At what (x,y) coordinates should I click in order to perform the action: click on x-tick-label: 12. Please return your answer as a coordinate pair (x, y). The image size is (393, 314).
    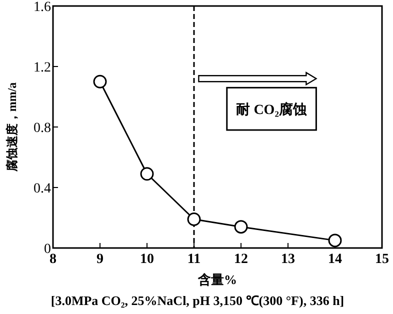
    Looking at the image, I should click on (241, 259).